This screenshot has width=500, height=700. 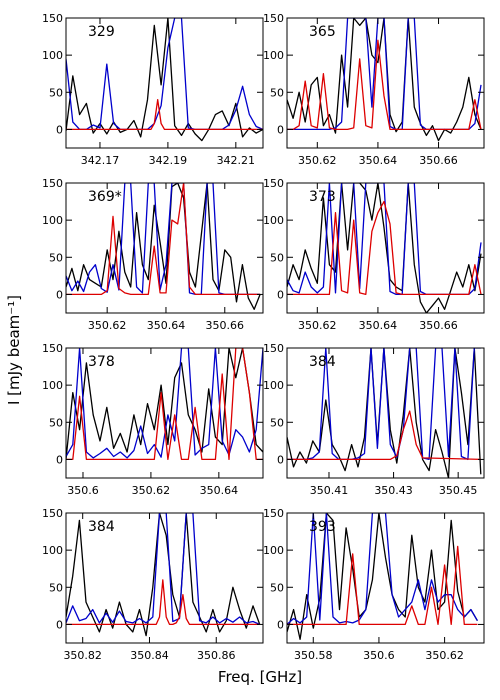 I want to click on spectrum-panel-3: 0 50 100 150 350.62 350.64 350.66 369*, so click(x=153, y=254).